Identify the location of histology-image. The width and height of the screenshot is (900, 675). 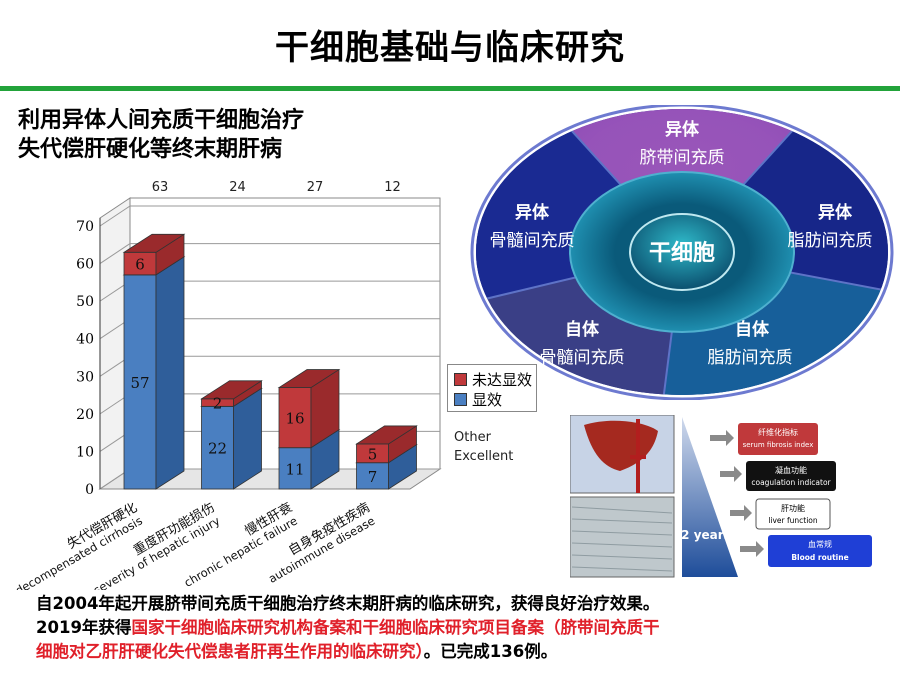
(622, 537).